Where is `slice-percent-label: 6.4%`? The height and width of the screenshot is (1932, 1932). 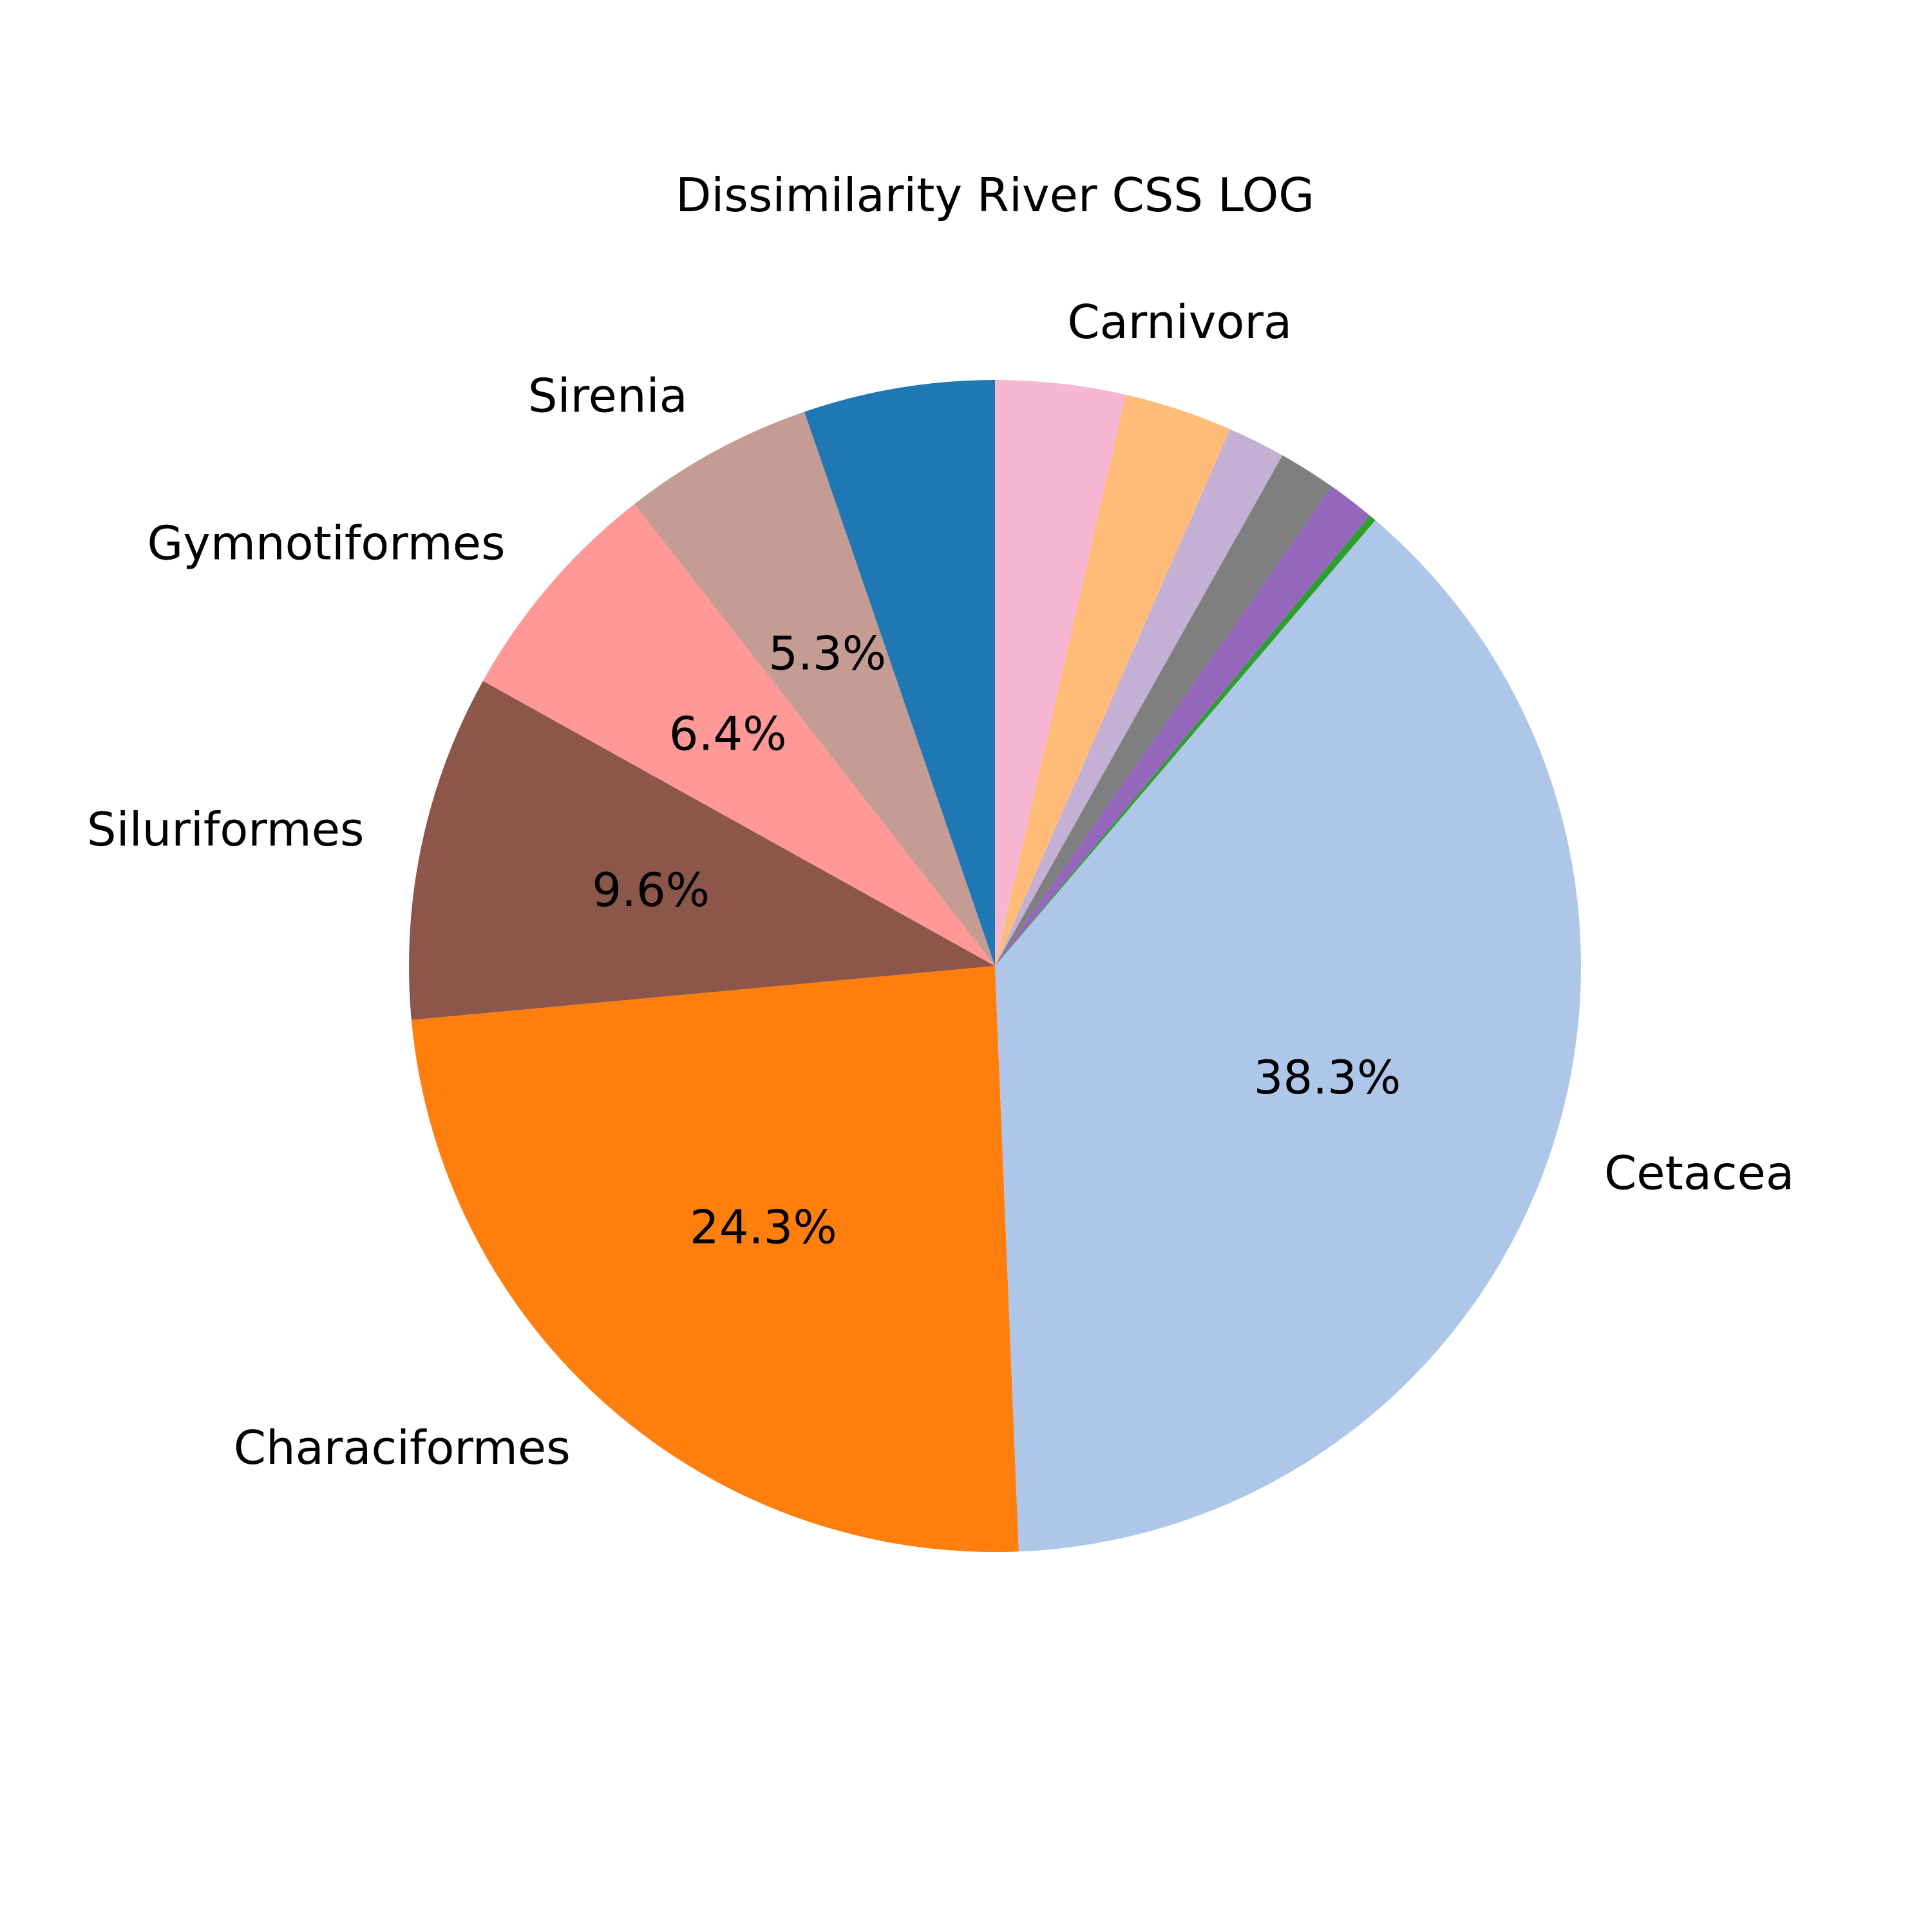
slice-percent-label: 6.4% is located at coordinates (728, 733).